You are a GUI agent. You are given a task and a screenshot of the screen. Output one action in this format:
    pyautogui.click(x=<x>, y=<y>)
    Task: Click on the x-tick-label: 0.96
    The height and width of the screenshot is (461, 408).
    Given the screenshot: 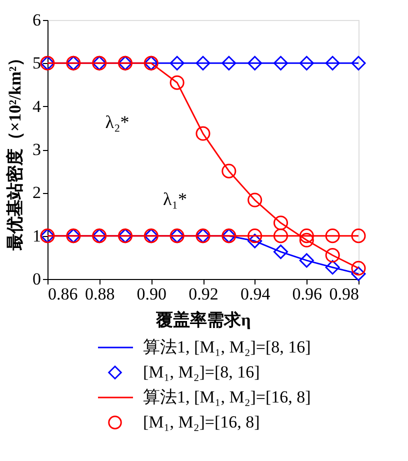 What is the action you would take?
    pyautogui.click(x=307, y=294)
    